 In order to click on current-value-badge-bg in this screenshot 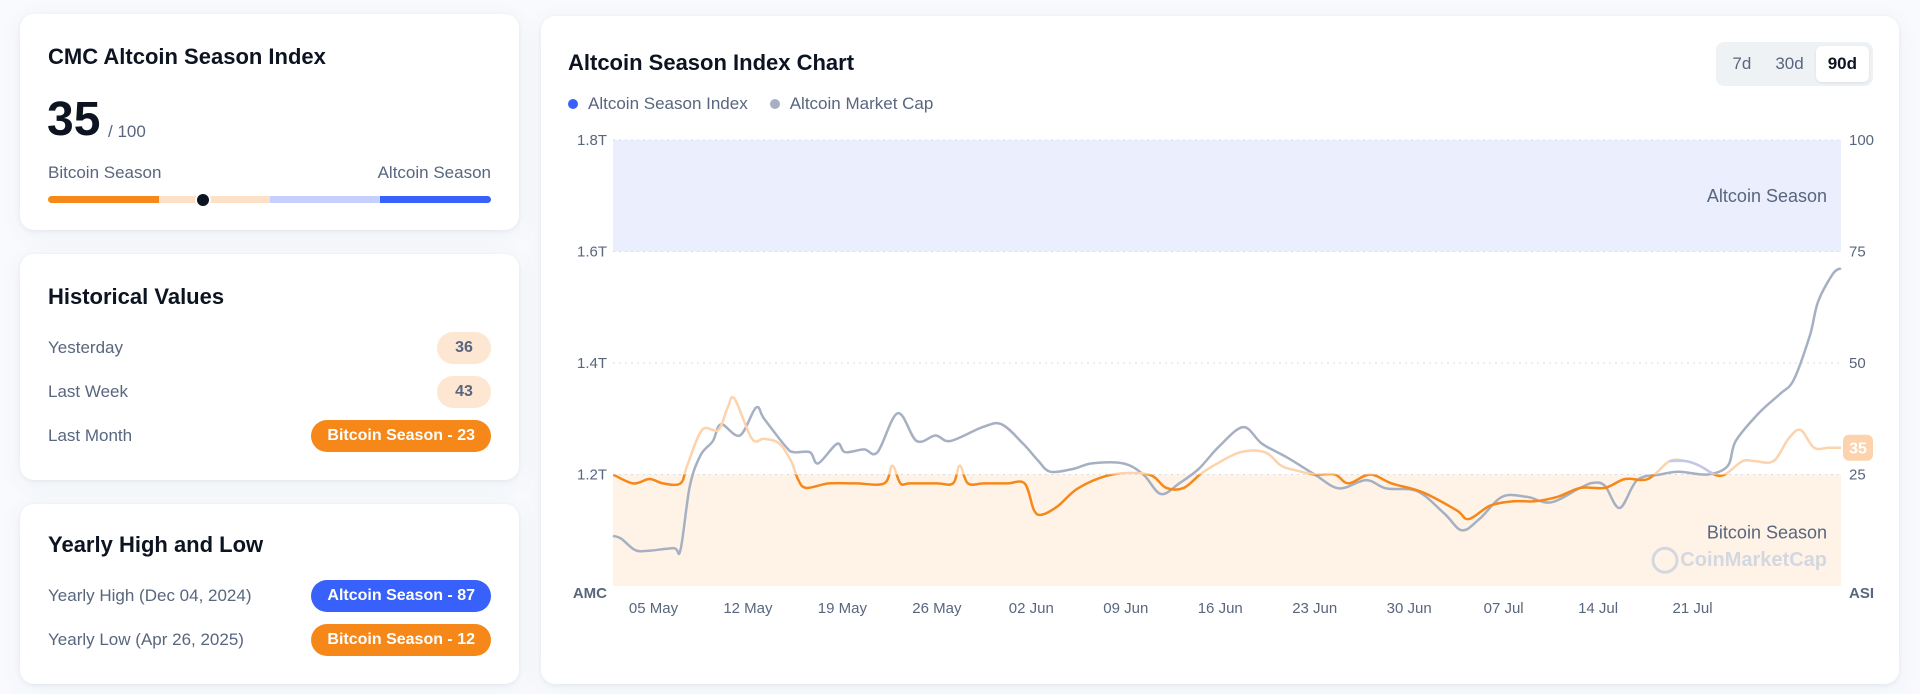, I will do `click(1858, 447)`.